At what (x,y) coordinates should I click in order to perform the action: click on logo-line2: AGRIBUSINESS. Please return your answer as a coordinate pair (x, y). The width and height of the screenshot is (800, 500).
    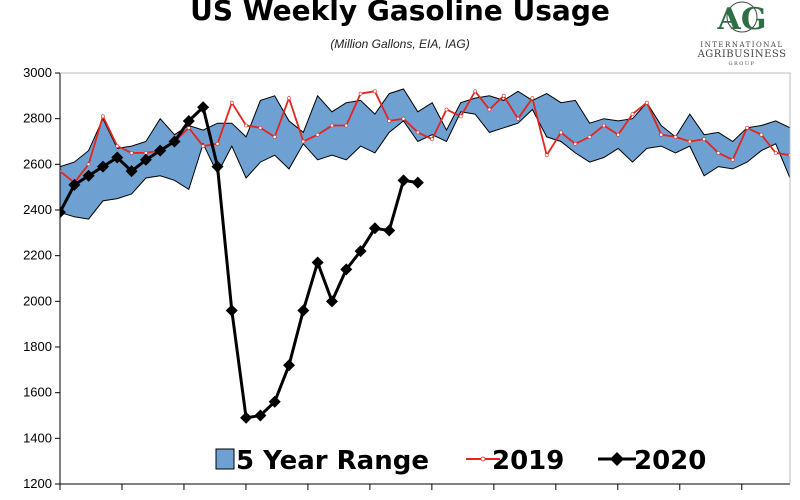
    Looking at the image, I should click on (742, 54).